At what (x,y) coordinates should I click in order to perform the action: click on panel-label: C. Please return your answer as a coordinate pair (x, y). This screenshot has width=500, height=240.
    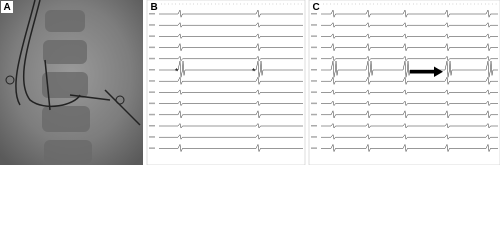
    Looking at the image, I should click on (316, 7).